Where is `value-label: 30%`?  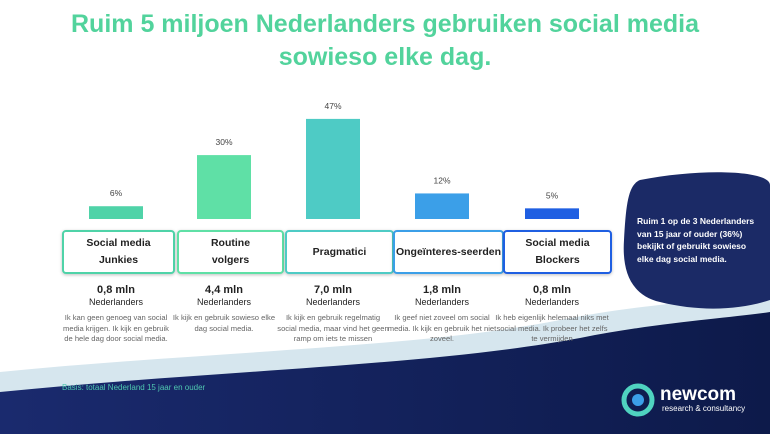
value-label: 30% is located at coordinates (223, 142).